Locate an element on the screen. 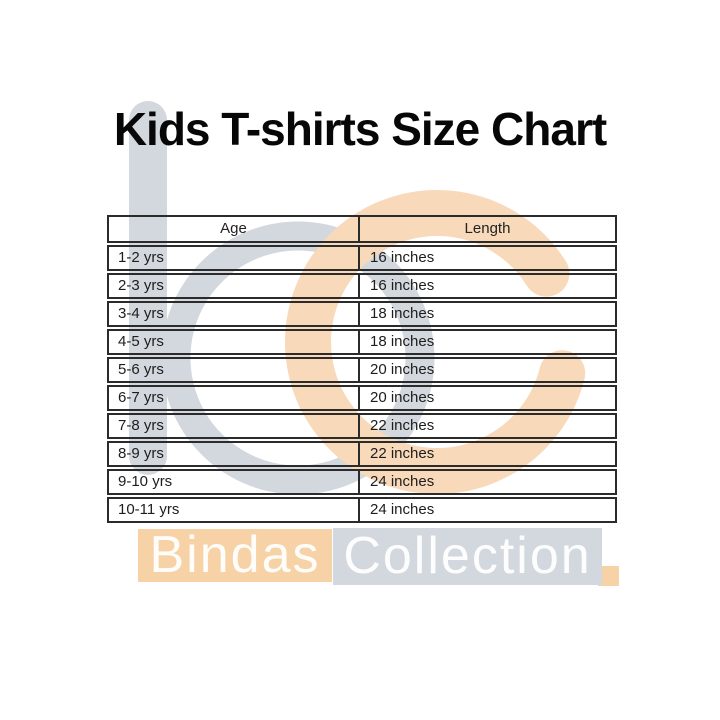 This screenshot has width=720, height=720. brand-band-gray-block is located at coordinates (467, 556).